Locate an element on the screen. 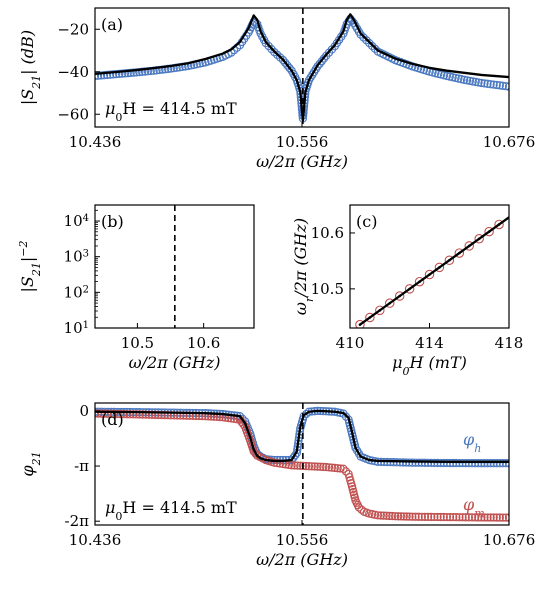 This screenshot has height=593, width=545. field-annotation: μ0H = 414.5 mT is located at coordinates (171, 111).